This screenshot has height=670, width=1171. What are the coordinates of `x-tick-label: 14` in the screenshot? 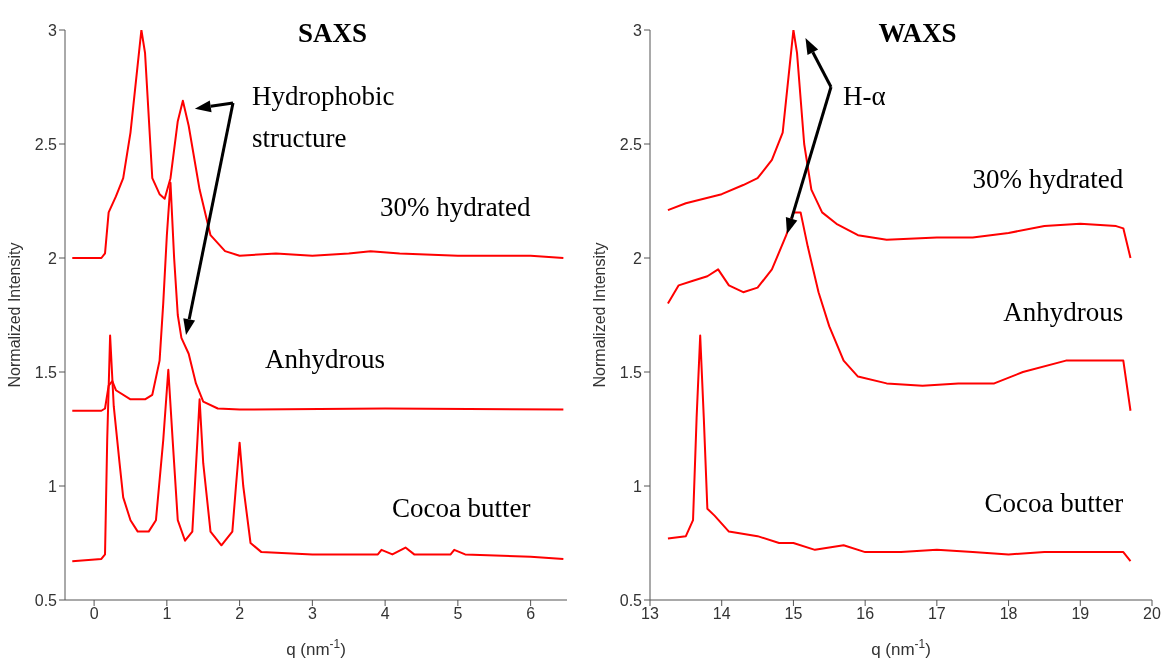 It's located at (721, 614).